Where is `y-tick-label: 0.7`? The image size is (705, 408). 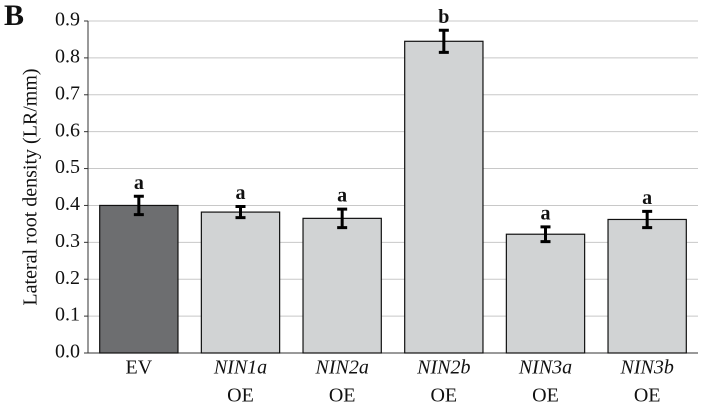 y-tick-label: 0.7 is located at coordinates (67, 93).